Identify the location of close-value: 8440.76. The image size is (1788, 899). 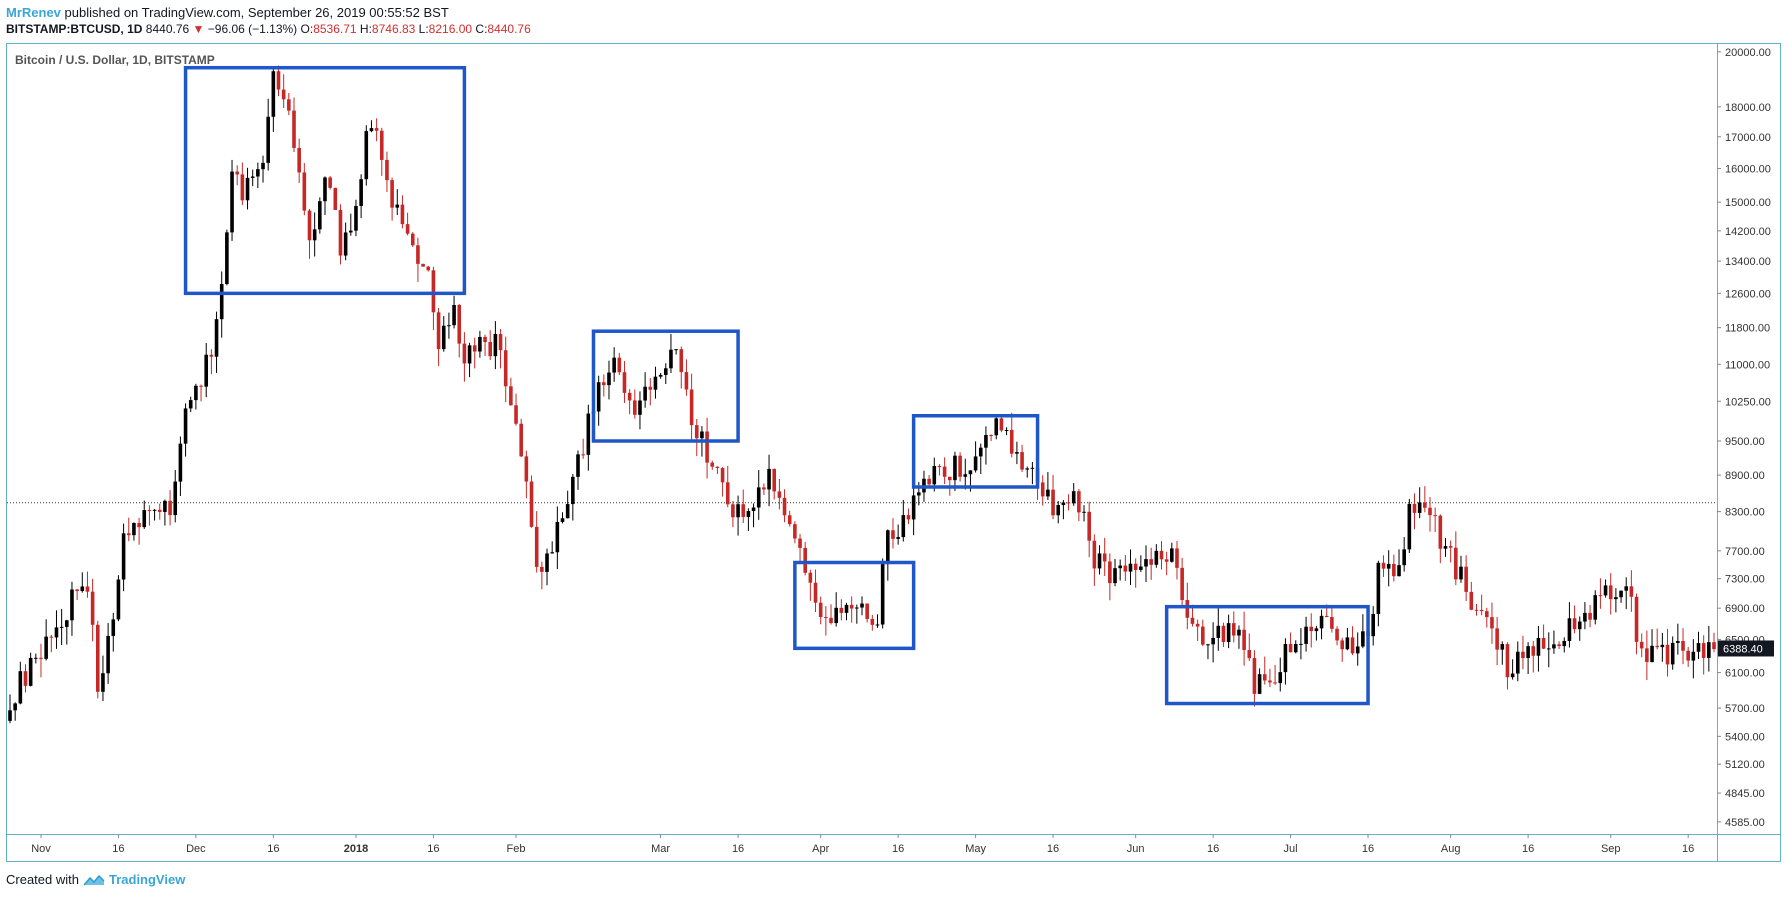
(509, 29).